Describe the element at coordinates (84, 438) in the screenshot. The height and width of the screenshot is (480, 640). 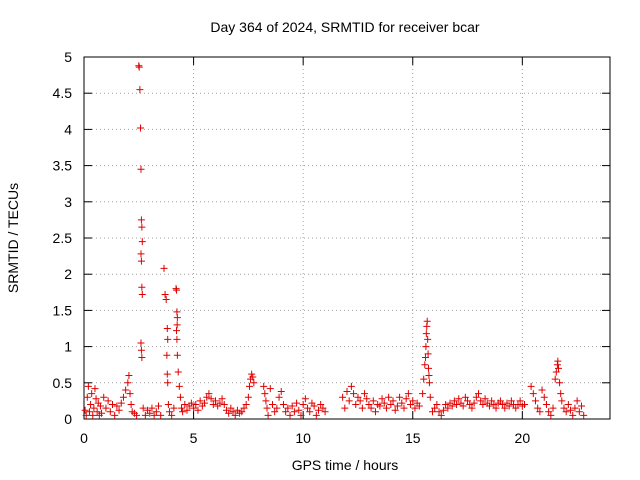
I see `x-tick-label: 0` at that location.